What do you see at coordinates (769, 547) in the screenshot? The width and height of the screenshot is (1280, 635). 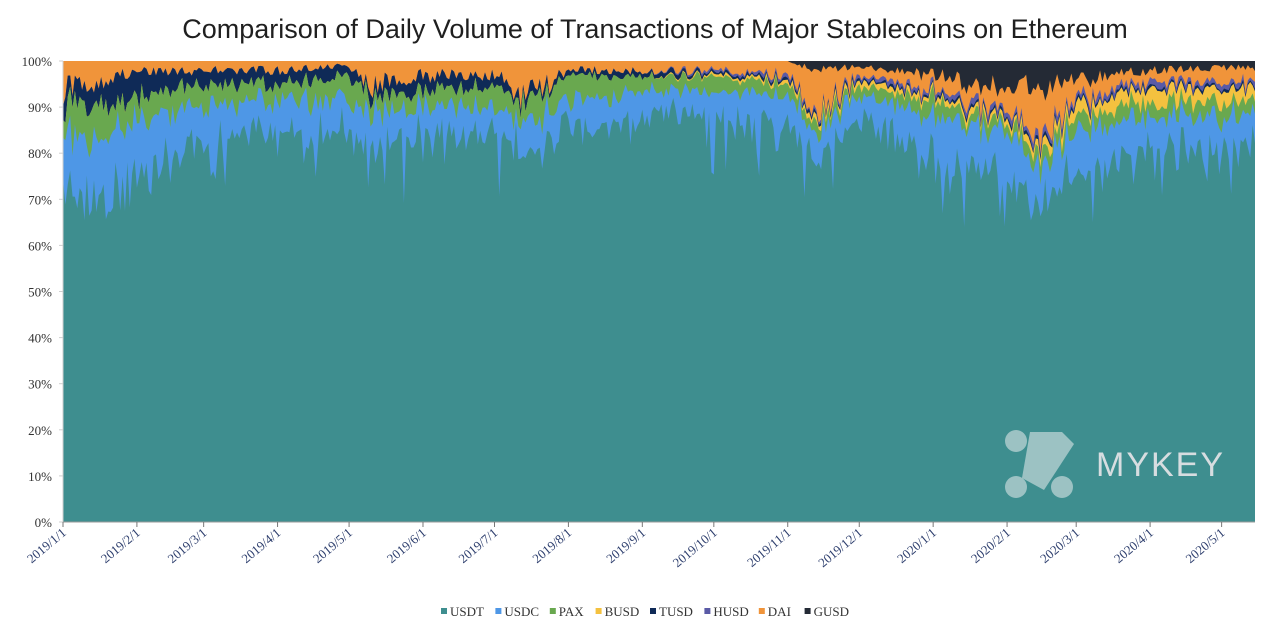 I see `x-tick-label: 2019/11/1` at bounding box center [769, 547].